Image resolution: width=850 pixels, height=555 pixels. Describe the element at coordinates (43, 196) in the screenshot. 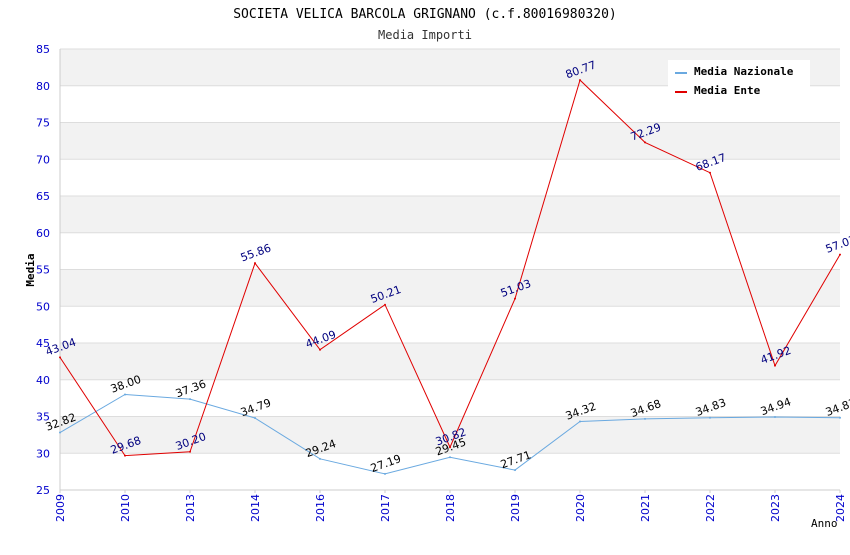

I see `y-tick-label: 65` at that location.